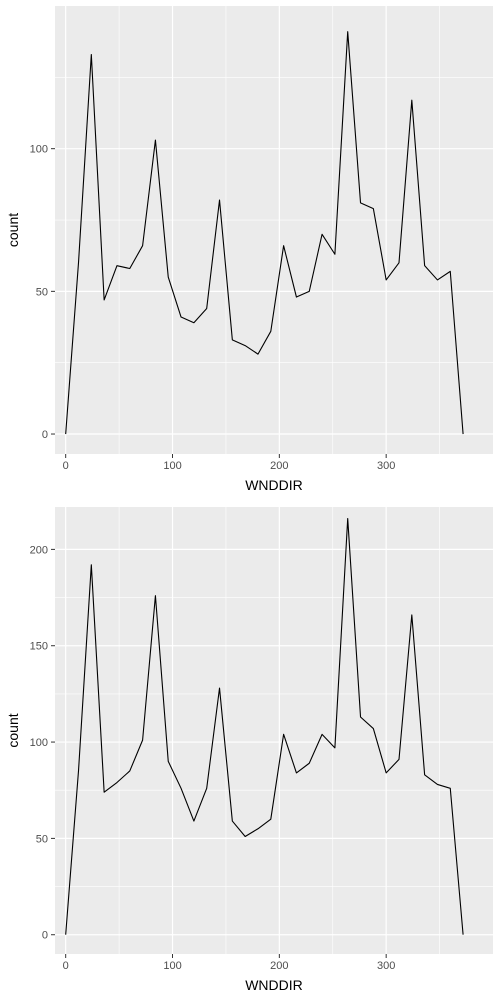 This screenshot has height=1000, width=500. Describe the element at coordinates (39, 647) in the screenshot. I see `y-tick-label: 150` at that location.